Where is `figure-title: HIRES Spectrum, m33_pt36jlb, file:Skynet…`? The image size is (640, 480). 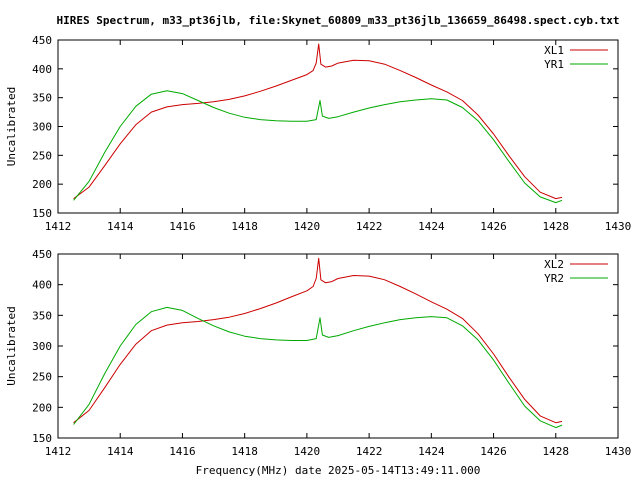
figure-title: HIRES Spectrum, m33_pt36jlb, file:Skynet… is located at coordinates (338, 20).